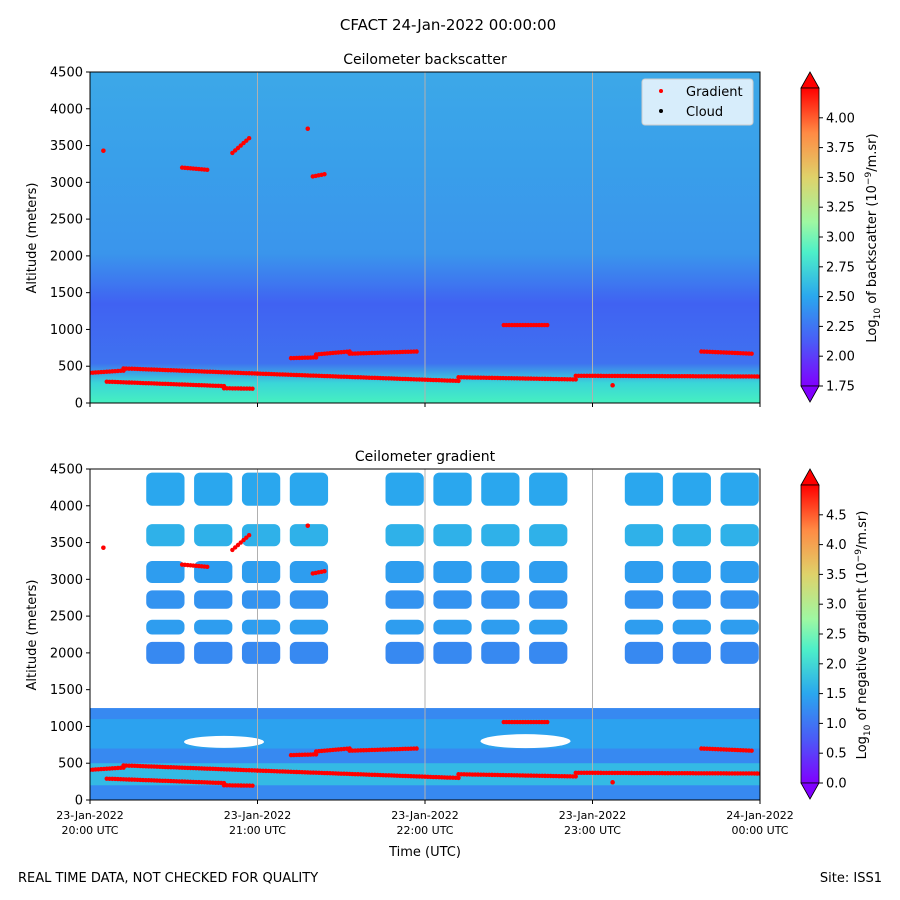 The width and height of the screenshot is (900, 900). Describe the element at coordinates (836, 545) in the screenshot. I see `colorbar-tick-label: 4.0` at that location.